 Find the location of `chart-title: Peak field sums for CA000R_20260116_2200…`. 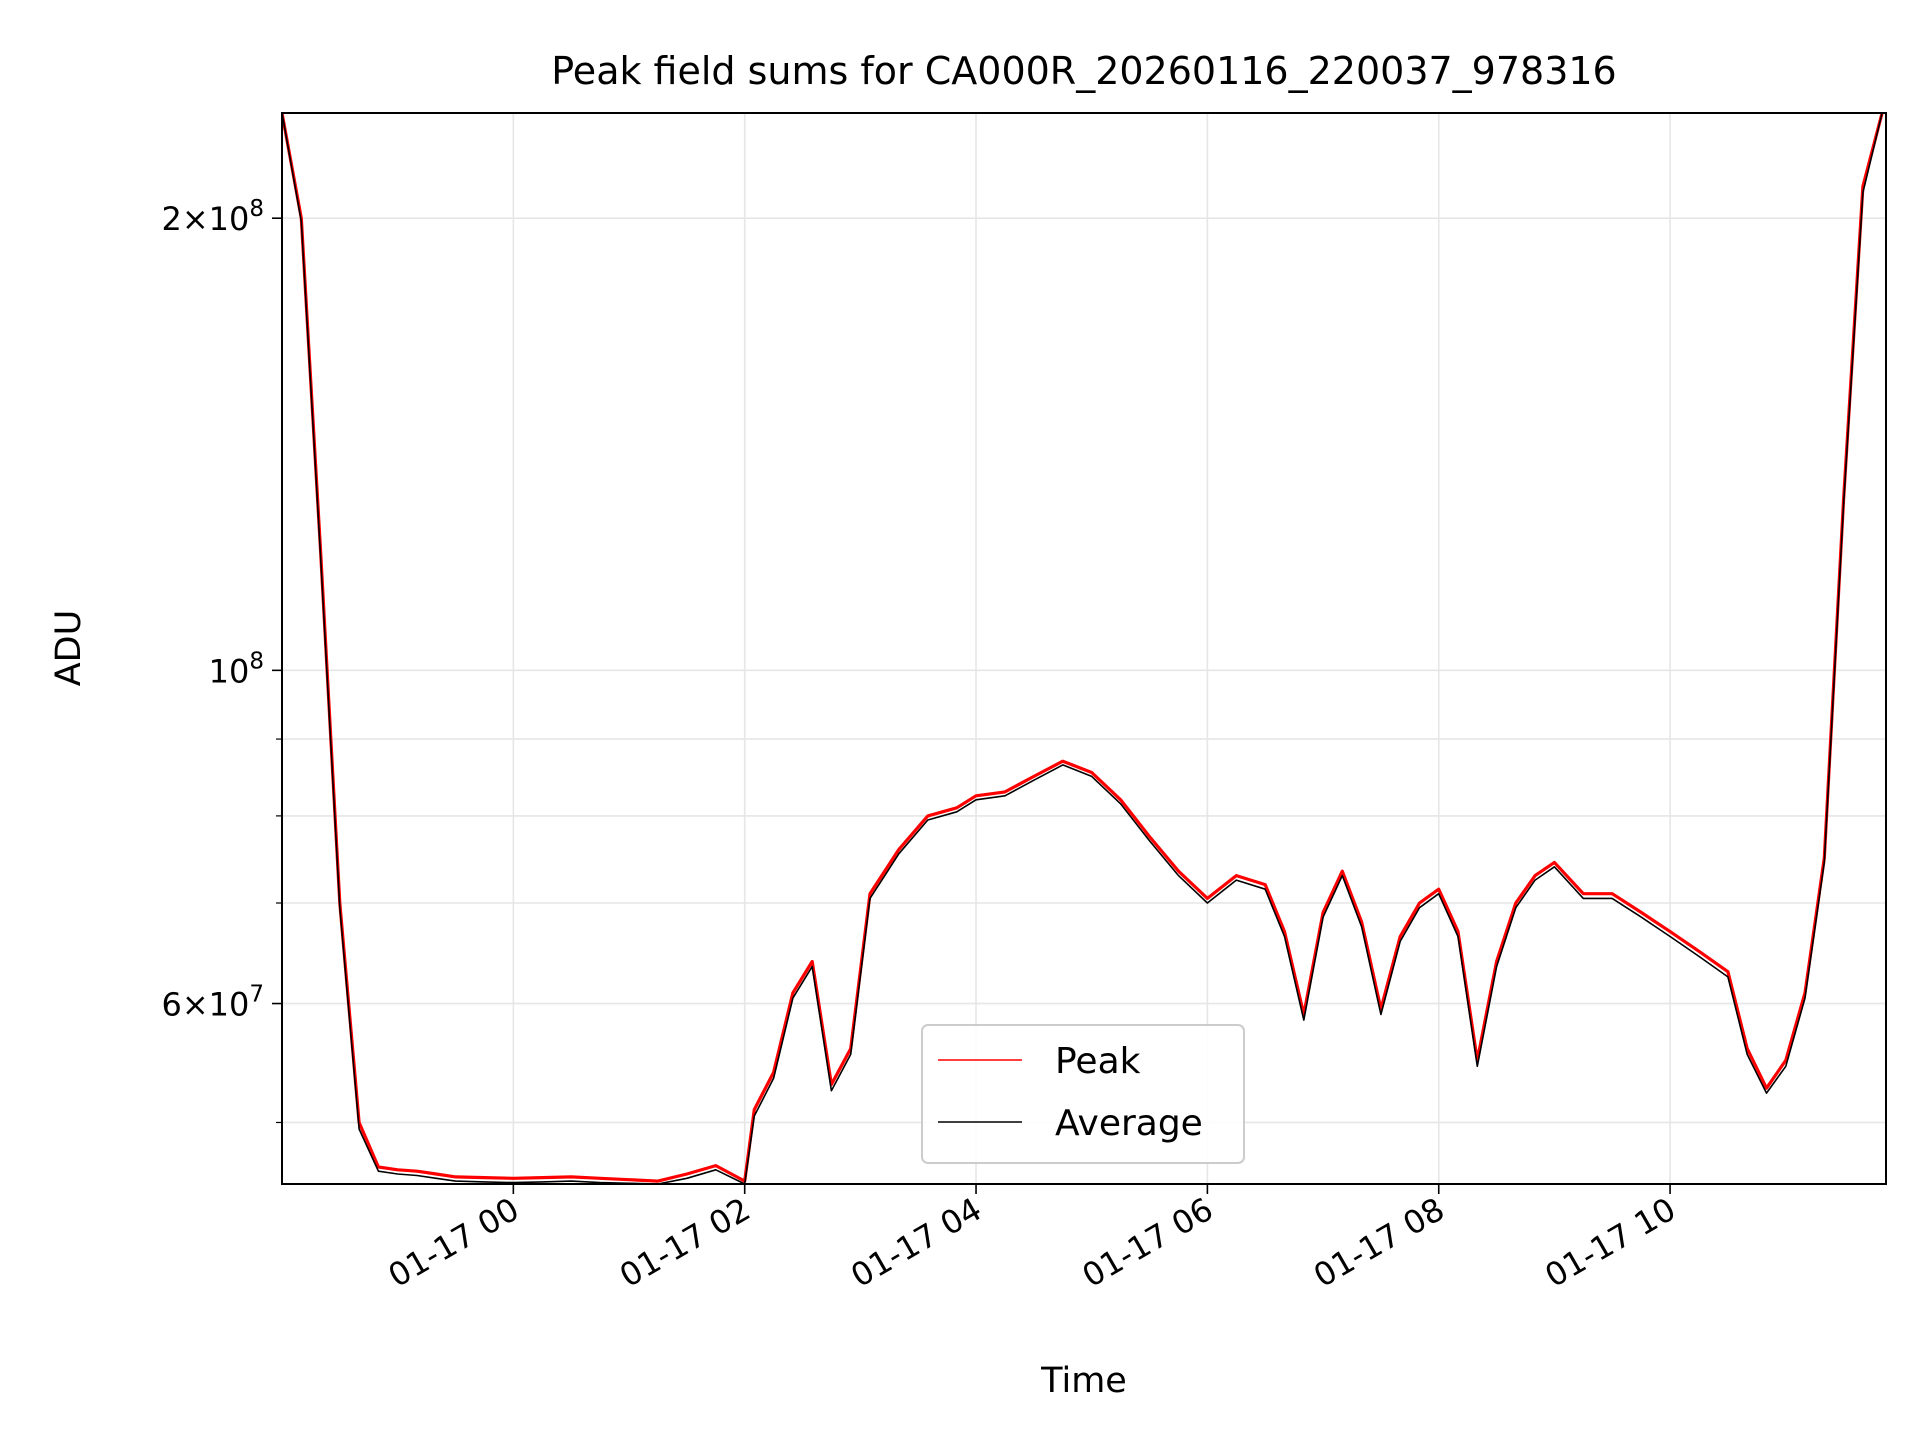

chart-title: Peak field sums for CA000R_20260116_2200… is located at coordinates (1083, 71).